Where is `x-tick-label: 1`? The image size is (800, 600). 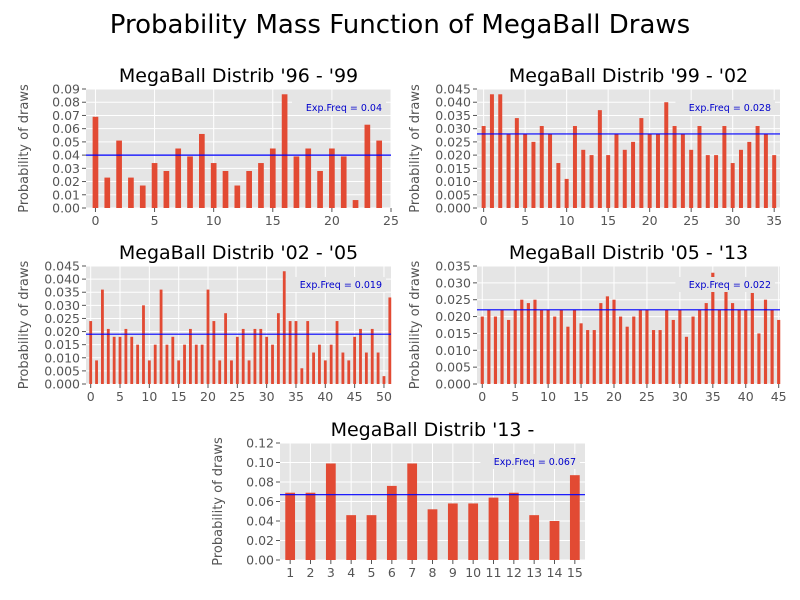 x-tick-label: 1 is located at coordinates (290, 572).